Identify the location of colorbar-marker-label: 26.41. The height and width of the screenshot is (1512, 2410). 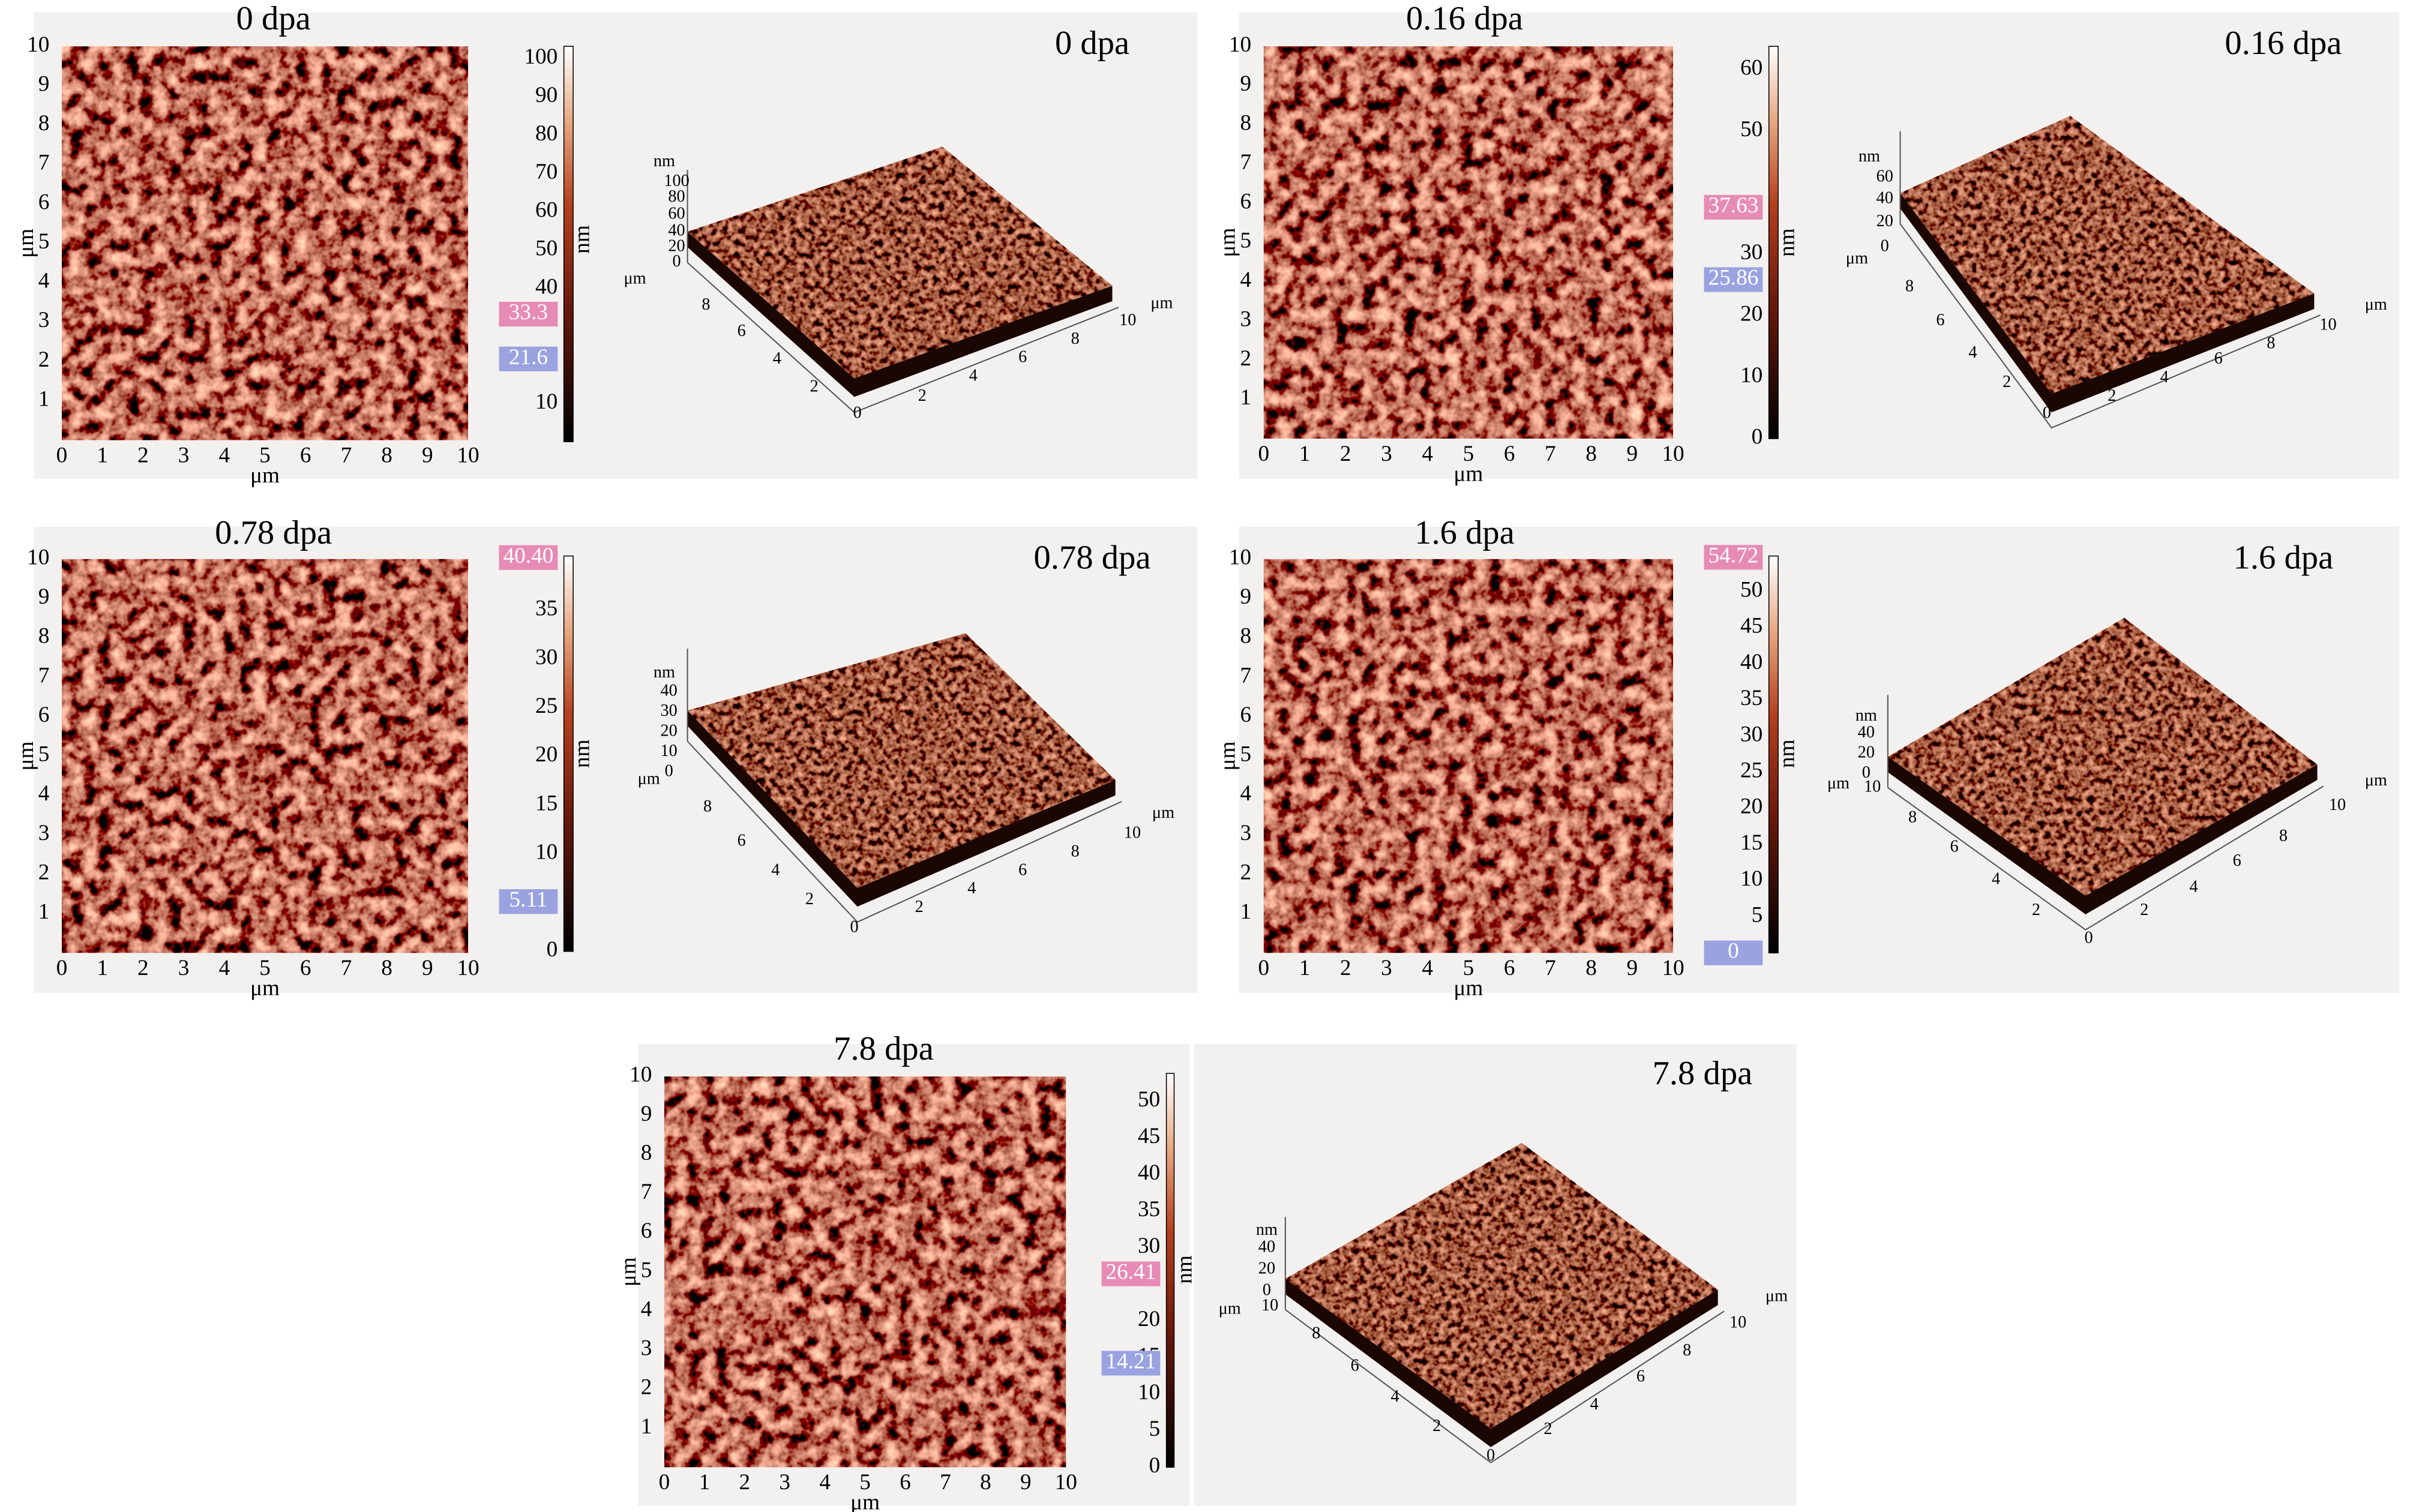
(1130, 1272).